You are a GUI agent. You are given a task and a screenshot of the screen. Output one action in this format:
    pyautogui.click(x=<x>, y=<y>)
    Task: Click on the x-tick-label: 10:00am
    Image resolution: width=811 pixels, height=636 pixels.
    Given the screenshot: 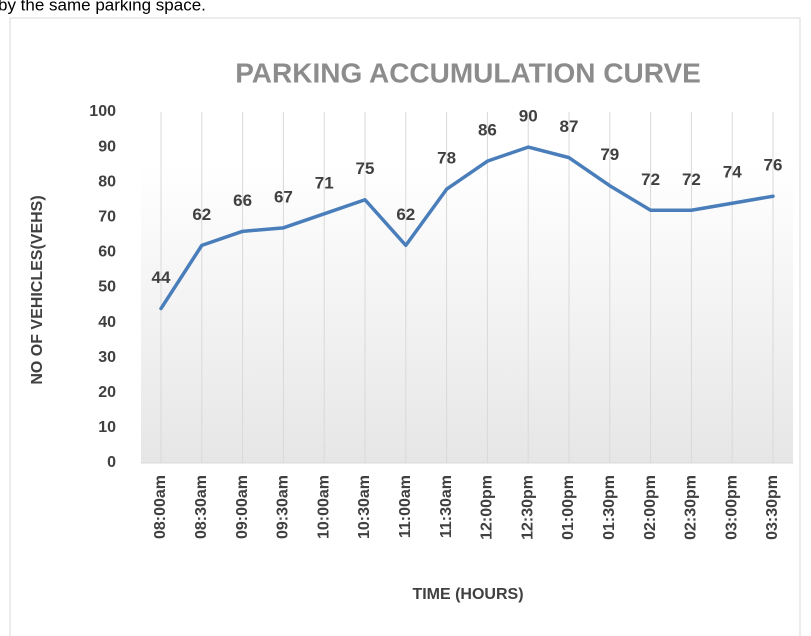 What is the action you would take?
    pyautogui.click(x=323, y=507)
    